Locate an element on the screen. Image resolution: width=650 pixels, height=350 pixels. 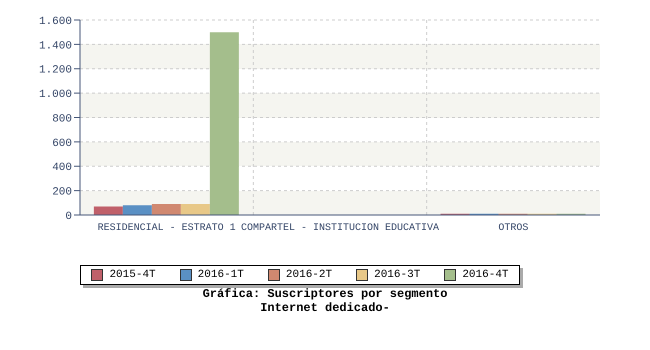
y-tick-label: 600 is located at coordinates (62, 144).